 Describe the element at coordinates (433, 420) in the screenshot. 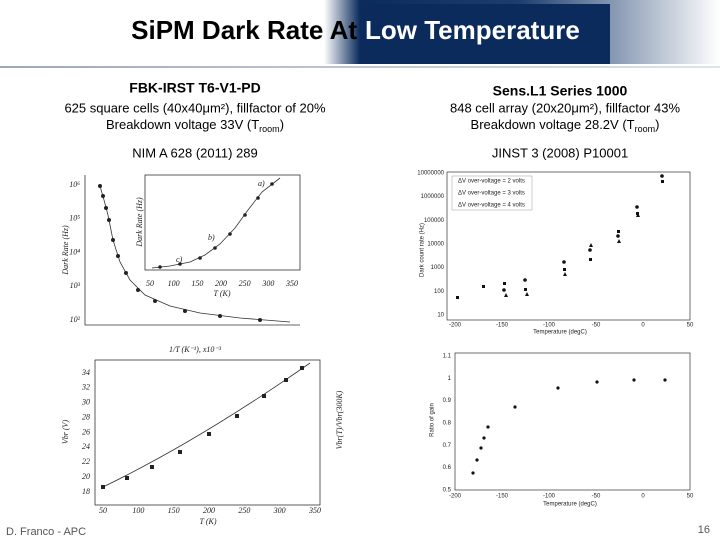

I see `y-label: Ratio of gain` at that location.